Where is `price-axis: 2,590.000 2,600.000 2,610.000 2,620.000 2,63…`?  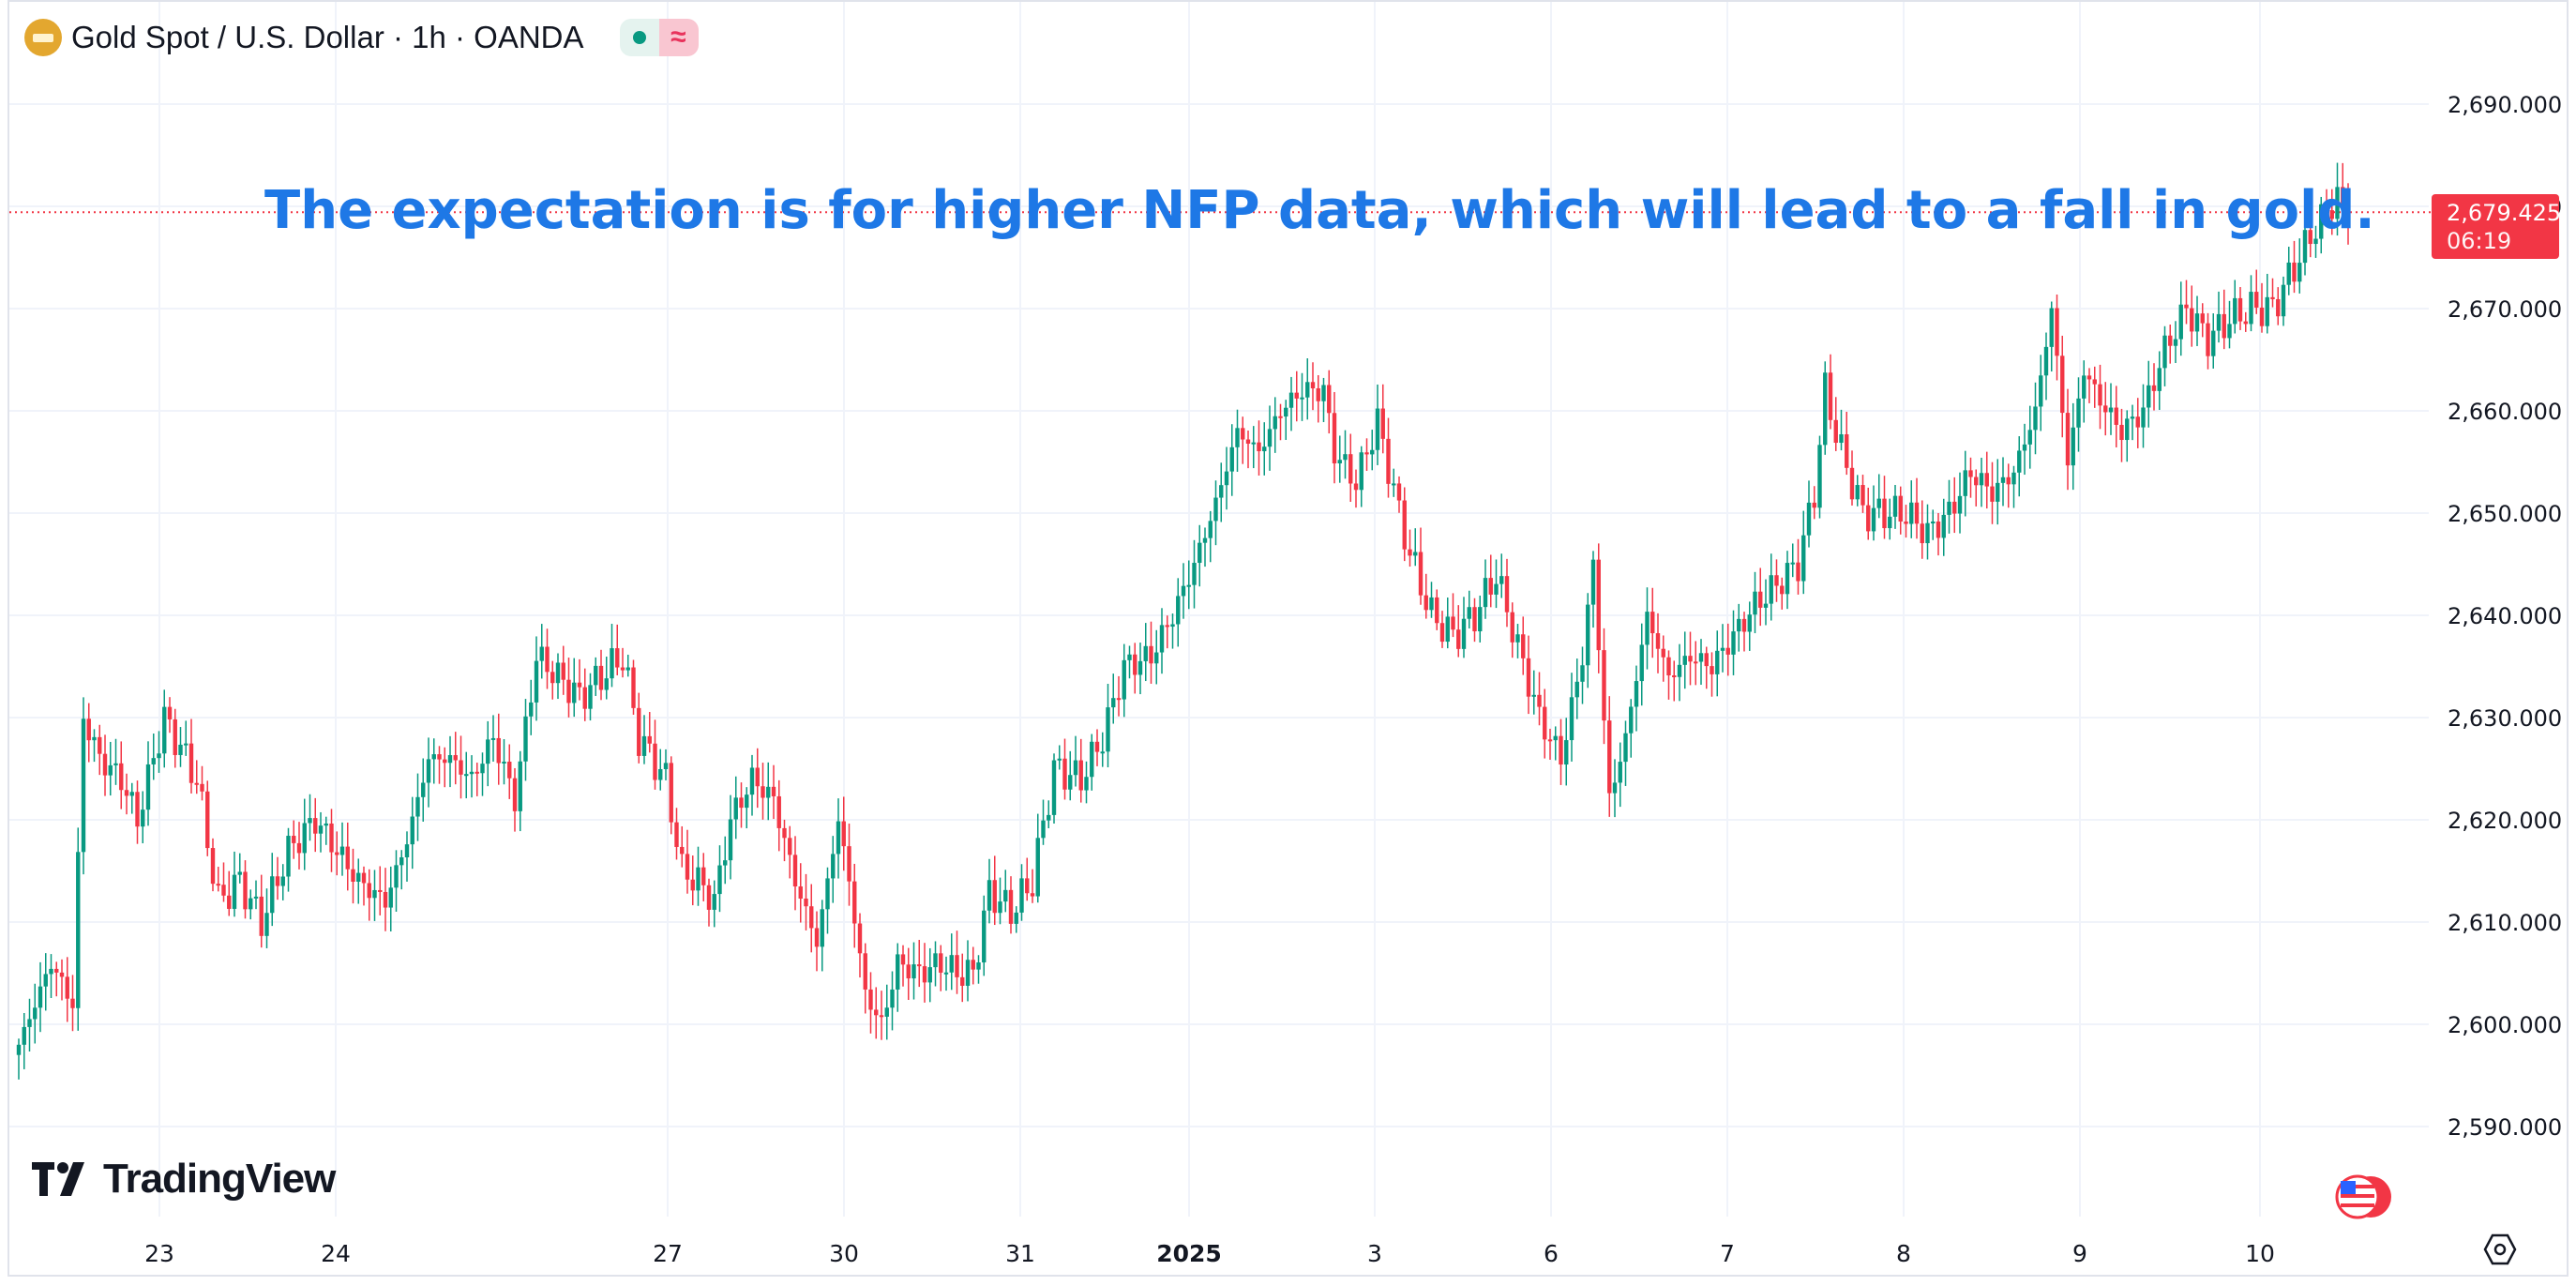 price-axis: 2,590.000 2,600.000 2,610.000 2,620.000 2,63… is located at coordinates (2505, 616).